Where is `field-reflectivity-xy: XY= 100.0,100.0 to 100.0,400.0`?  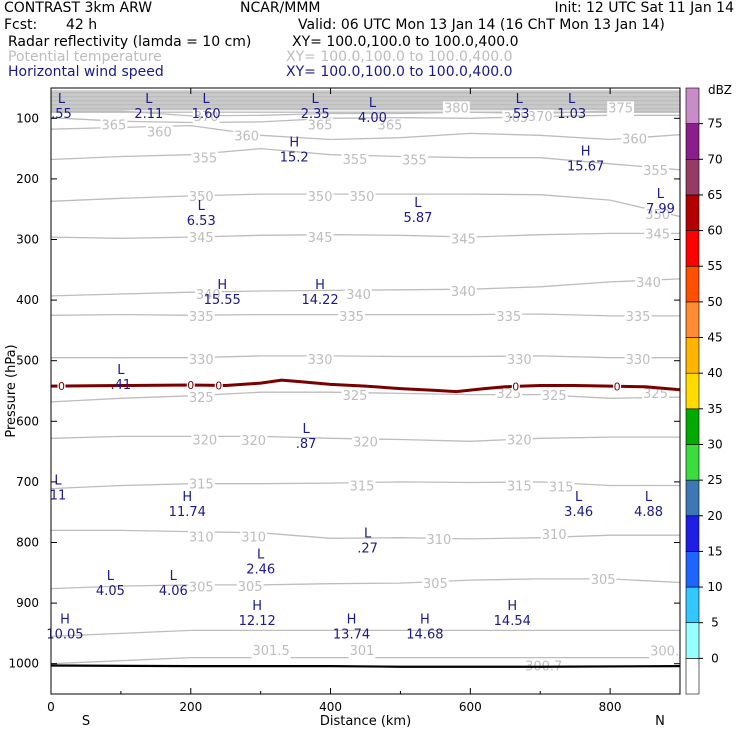 field-reflectivity-xy: XY= 100.0,100.0 to 100.0,400.0 is located at coordinates (405, 42).